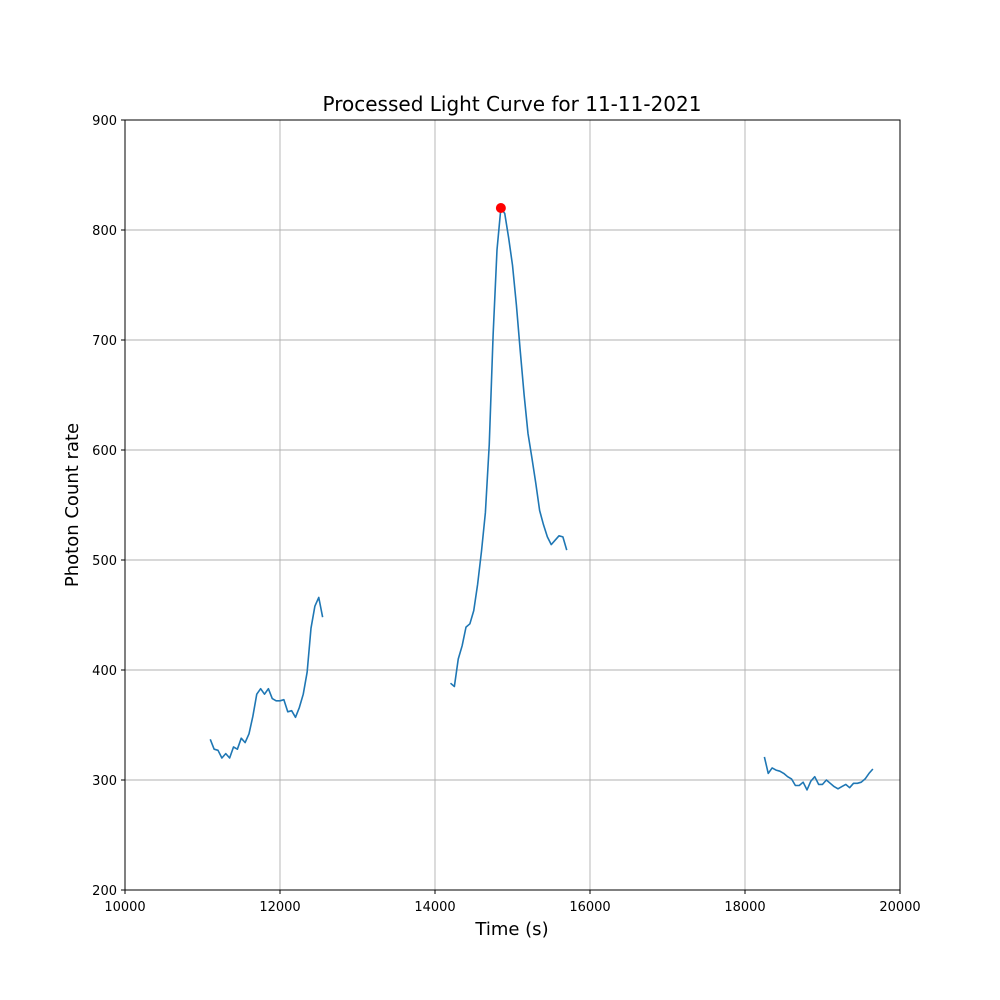 Image resolution: width=1000 pixels, height=1000 pixels. I want to click on y-axis: 200 300 400 500 600 700 800 900, so click(108, 506).